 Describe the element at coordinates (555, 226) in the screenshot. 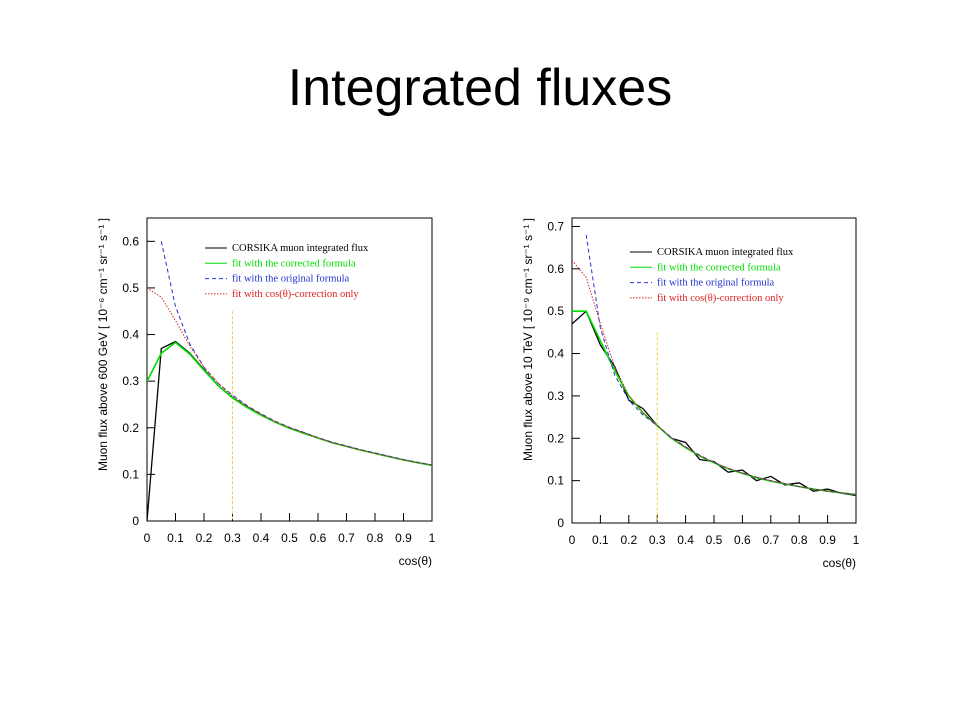

I see `y-tick-label: 0.7` at that location.